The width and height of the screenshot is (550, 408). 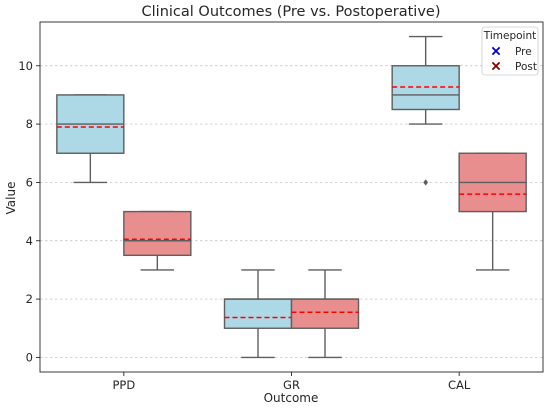 What do you see at coordinates (514, 59) in the screenshot?
I see `legend-entries: Pre Post` at bounding box center [514, 59].